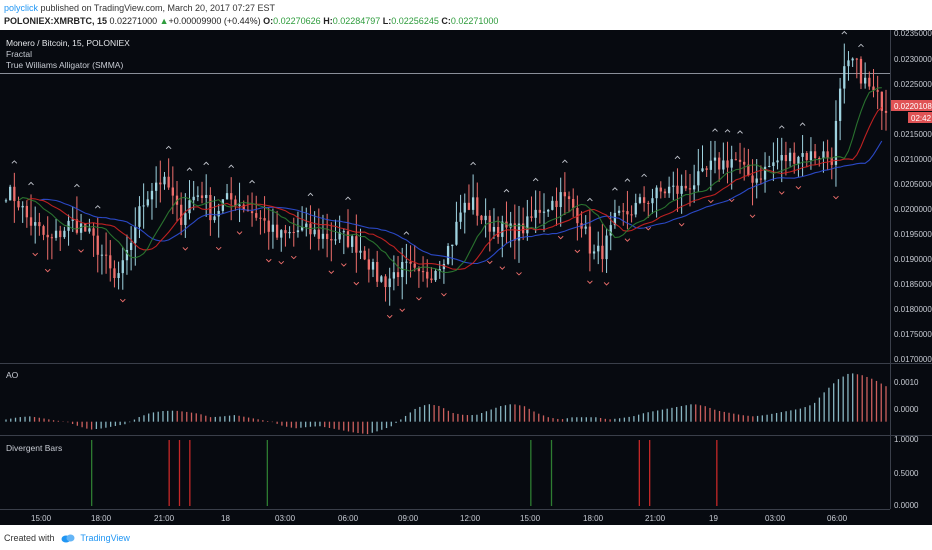  Describe the element at coordinates (19, 54) in the screenshot. I see `fractal-legend: Fractal` at that location.